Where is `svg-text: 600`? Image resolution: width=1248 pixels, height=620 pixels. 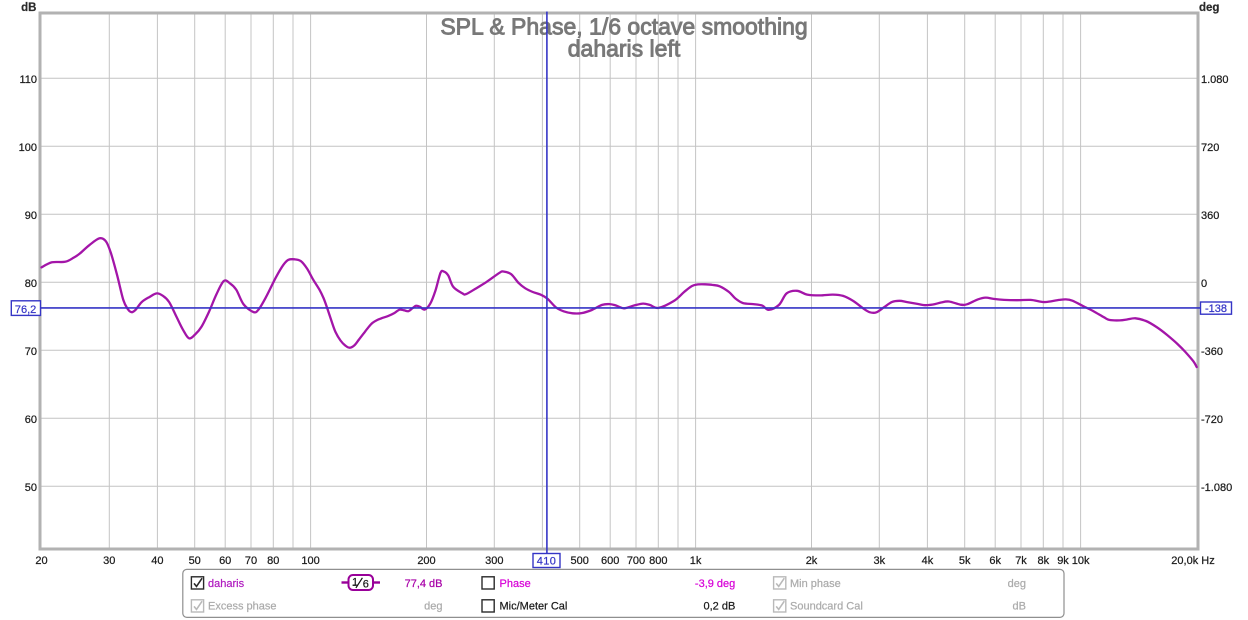 svg-text: 600 is located at coordinates (610, 561).